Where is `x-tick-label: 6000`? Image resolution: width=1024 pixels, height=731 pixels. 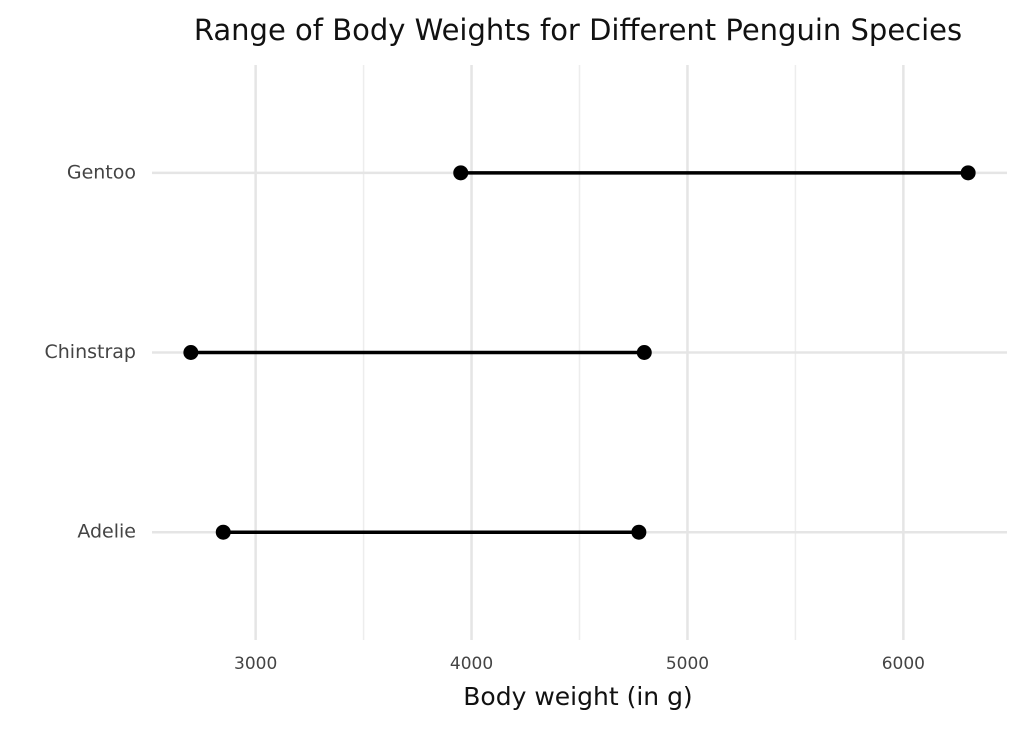 x-tick-label: 6000 is located at coordinates (903, 664).